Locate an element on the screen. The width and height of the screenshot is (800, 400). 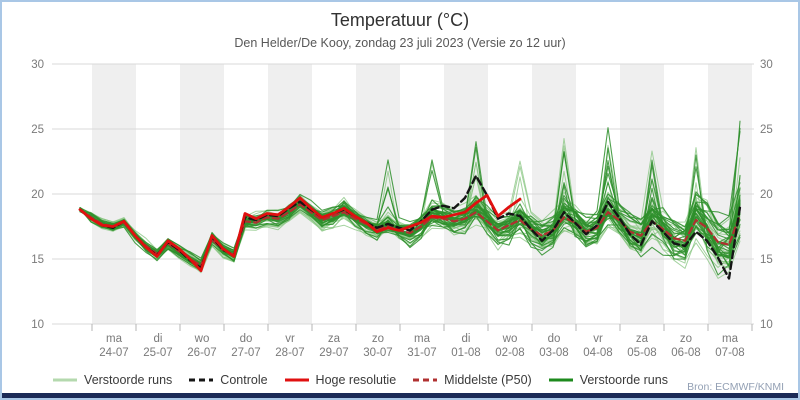
x-axis-date-label: 28-07 is located at coordinates (289, 353).